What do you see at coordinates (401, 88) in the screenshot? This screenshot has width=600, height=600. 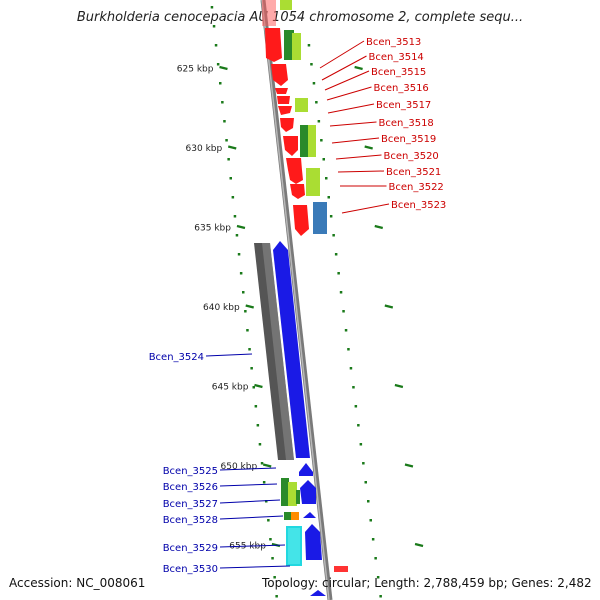 I see `gene-label: Bcen_3516` at bounding box center [401, 88].